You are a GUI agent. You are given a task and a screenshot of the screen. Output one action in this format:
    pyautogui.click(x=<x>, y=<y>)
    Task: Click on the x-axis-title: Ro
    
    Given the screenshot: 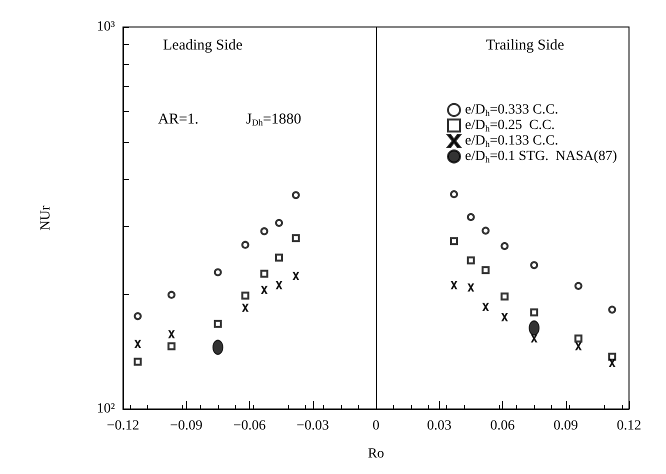 What is the action you would take?
    pyautogui.click(x=376, y=454)
    